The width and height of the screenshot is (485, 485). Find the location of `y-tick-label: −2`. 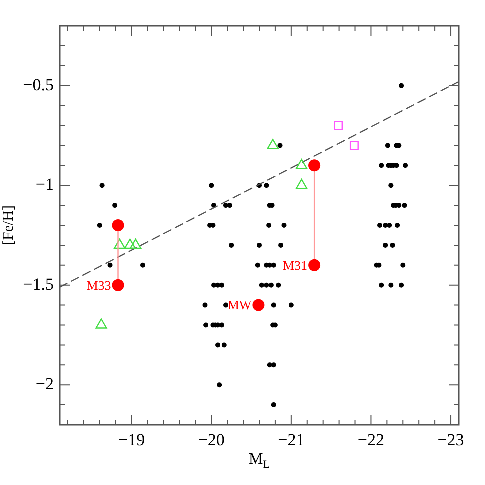

y-tick-label: −2 is located at coordinates (45, 384).